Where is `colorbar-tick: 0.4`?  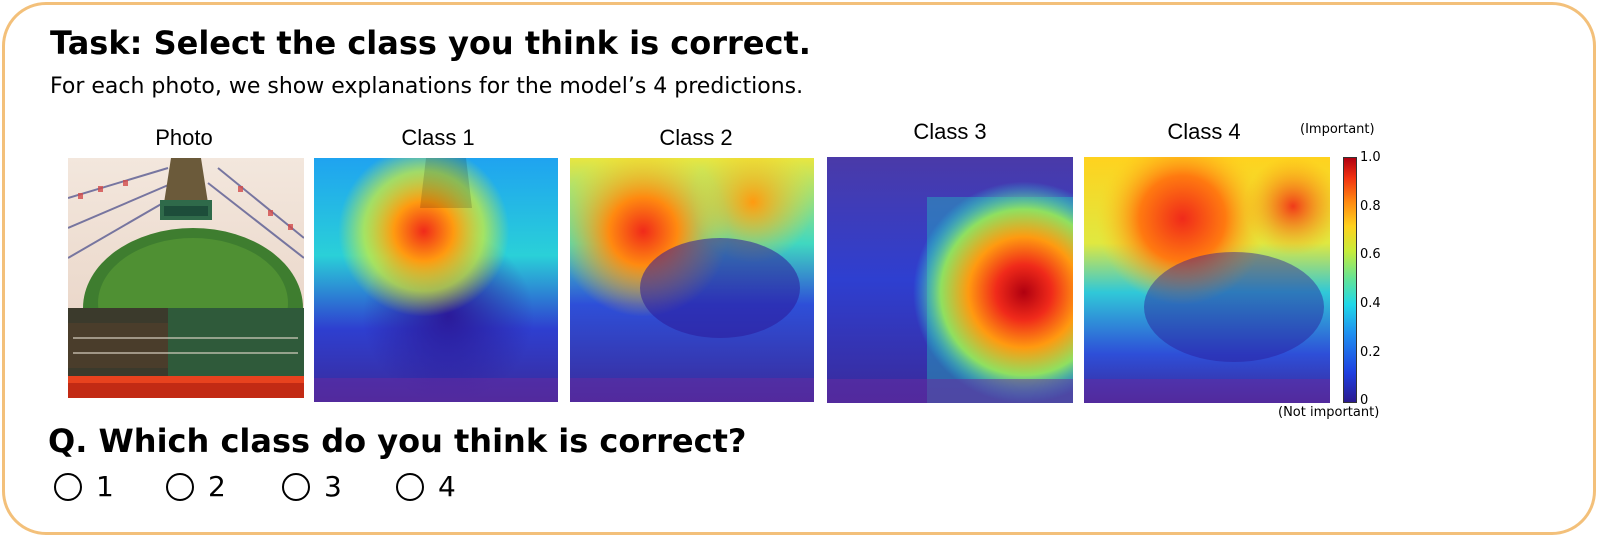
colorbar-tick: 0.4 is located at coordinates (1370, 303).